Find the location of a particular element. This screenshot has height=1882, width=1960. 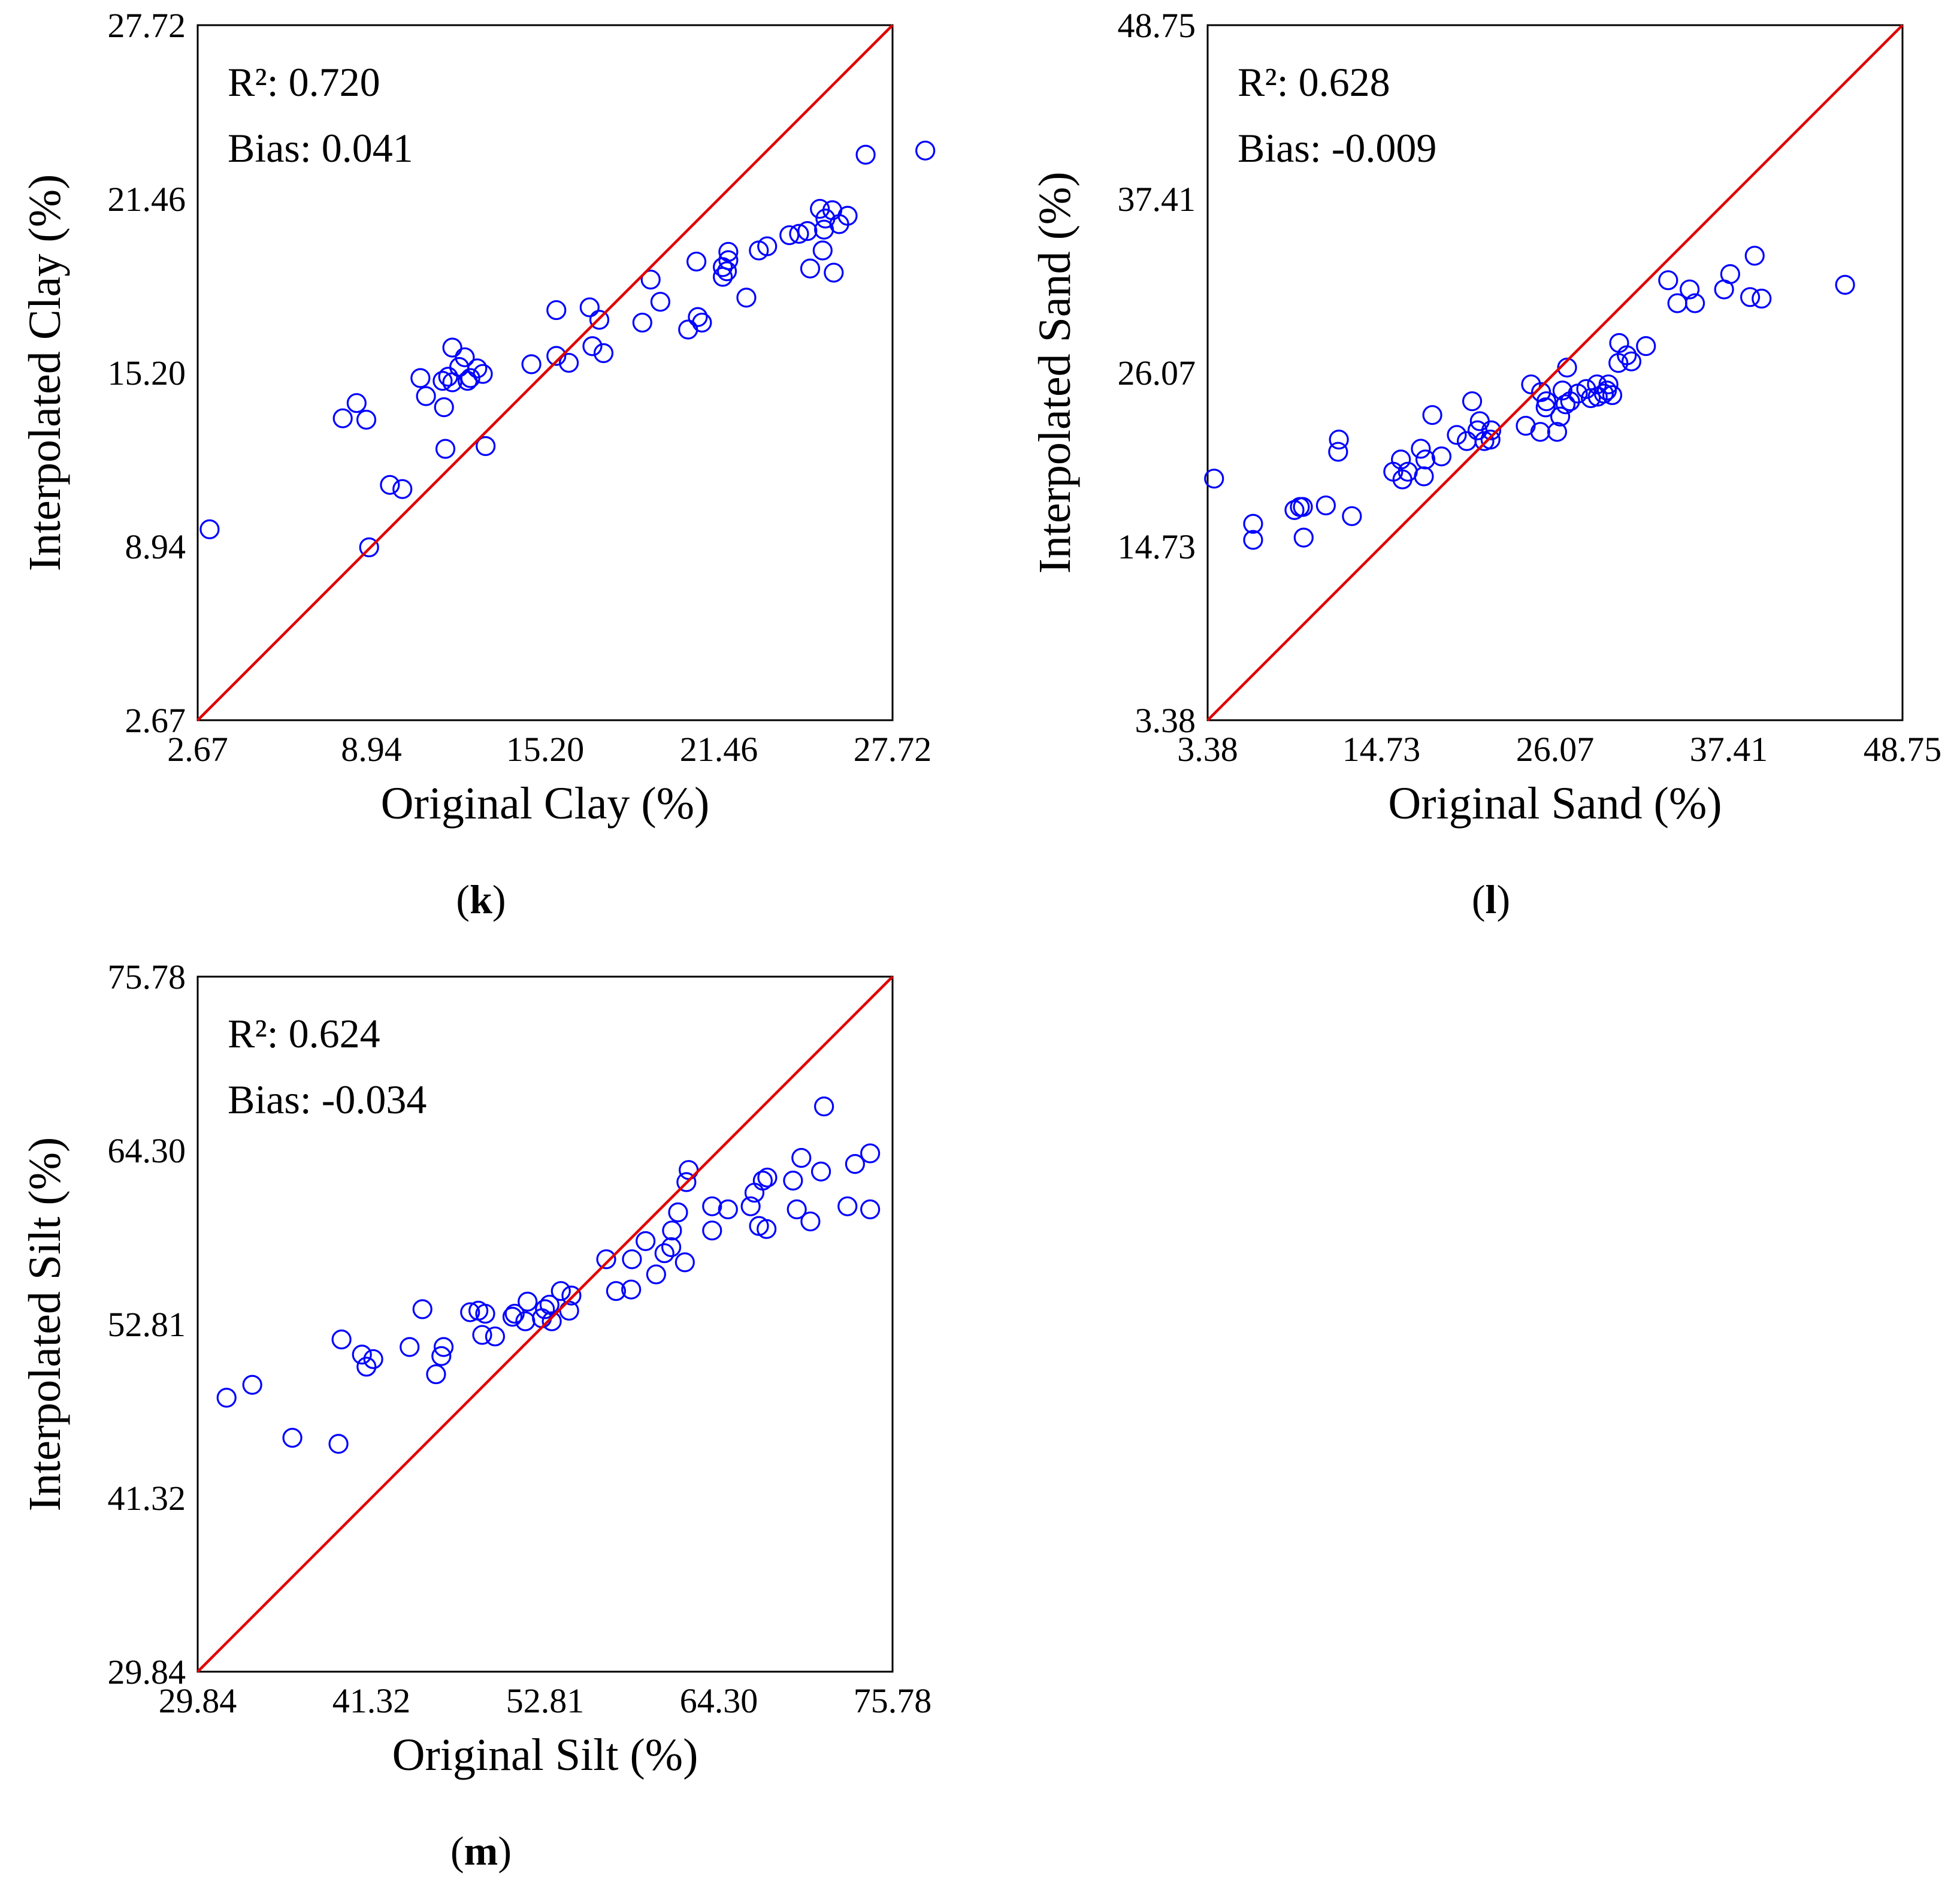

plot-frame-k is located at coordinates (545, 373).